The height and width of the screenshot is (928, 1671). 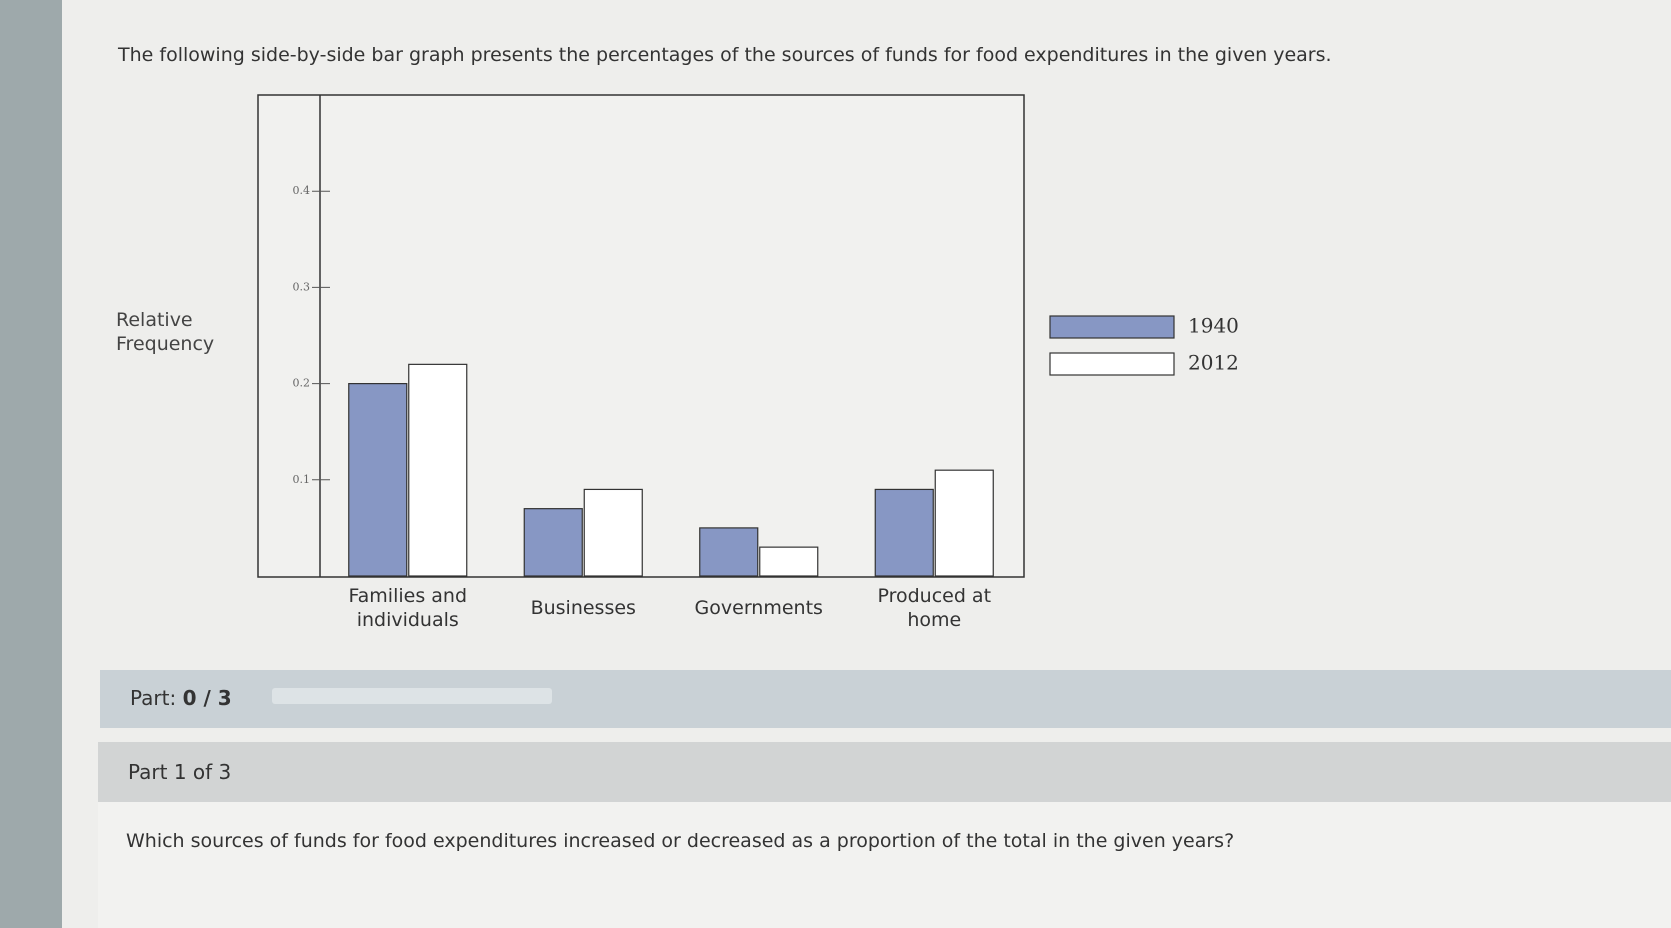 I want to click on legend-label: 1940, so click(x=1213, y=326).